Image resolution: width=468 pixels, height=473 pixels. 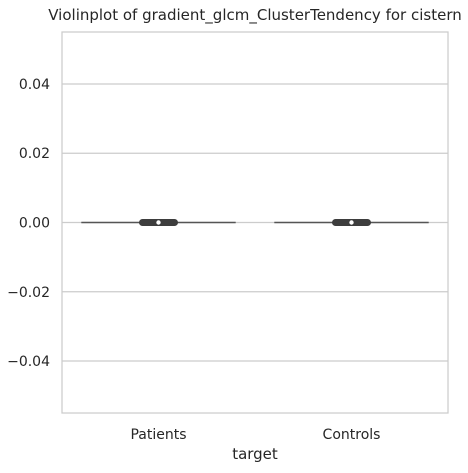 I want to click on y-tick-label: 0.02, so click(x=34, y=154).